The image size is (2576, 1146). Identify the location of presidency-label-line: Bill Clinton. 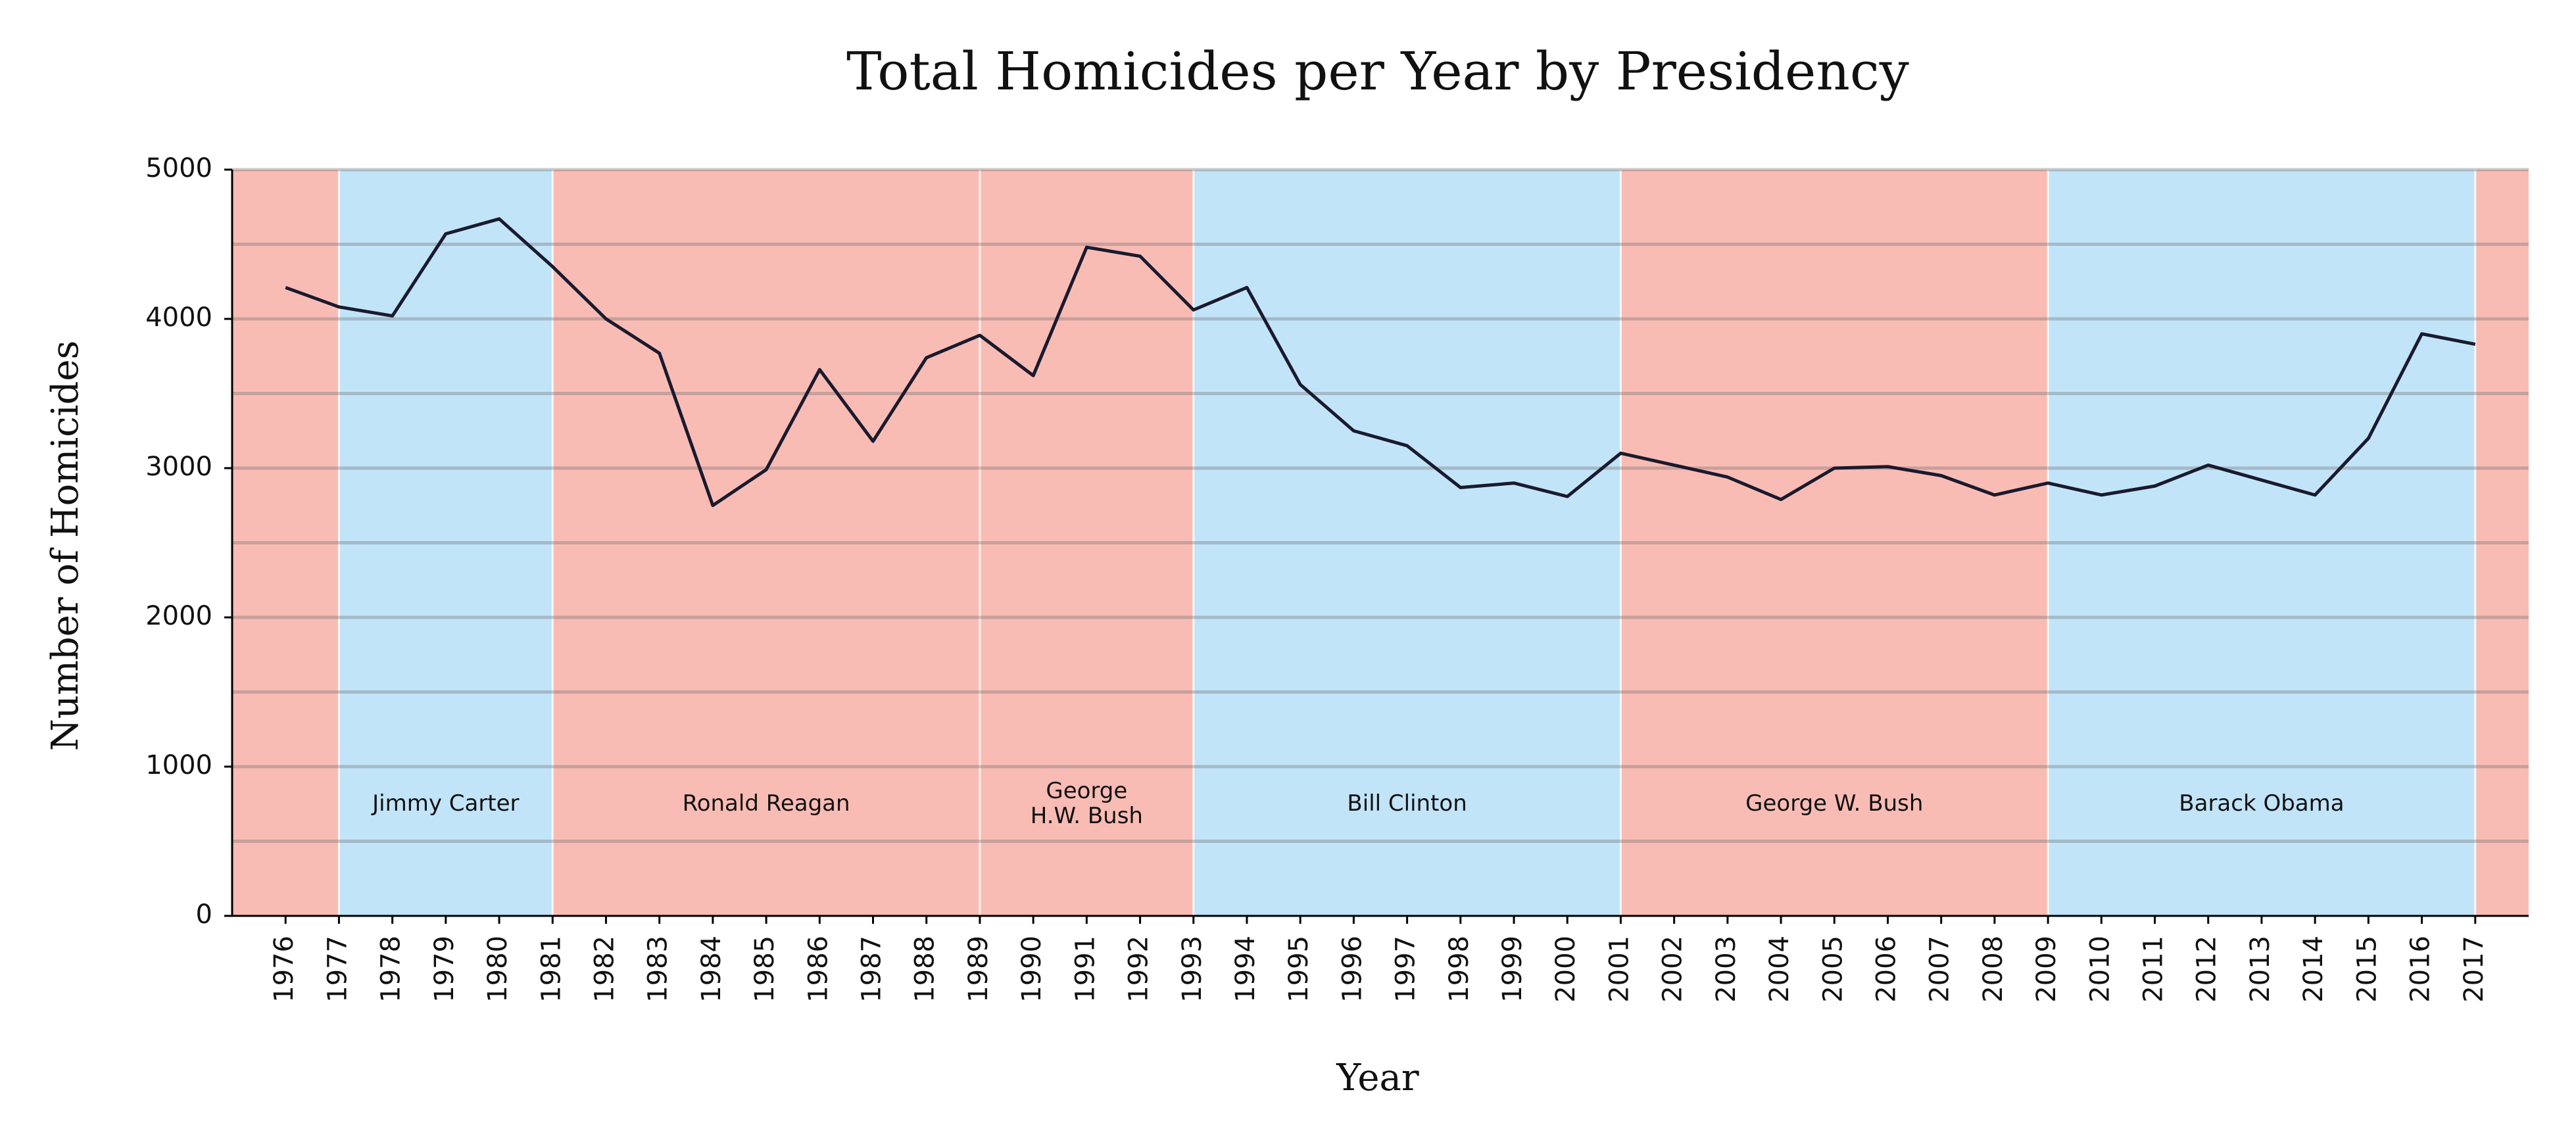
(1407, 803).